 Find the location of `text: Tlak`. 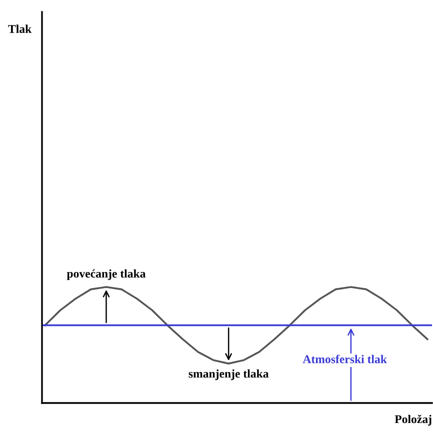

text: Tlak is located at coordinates (20, 28).